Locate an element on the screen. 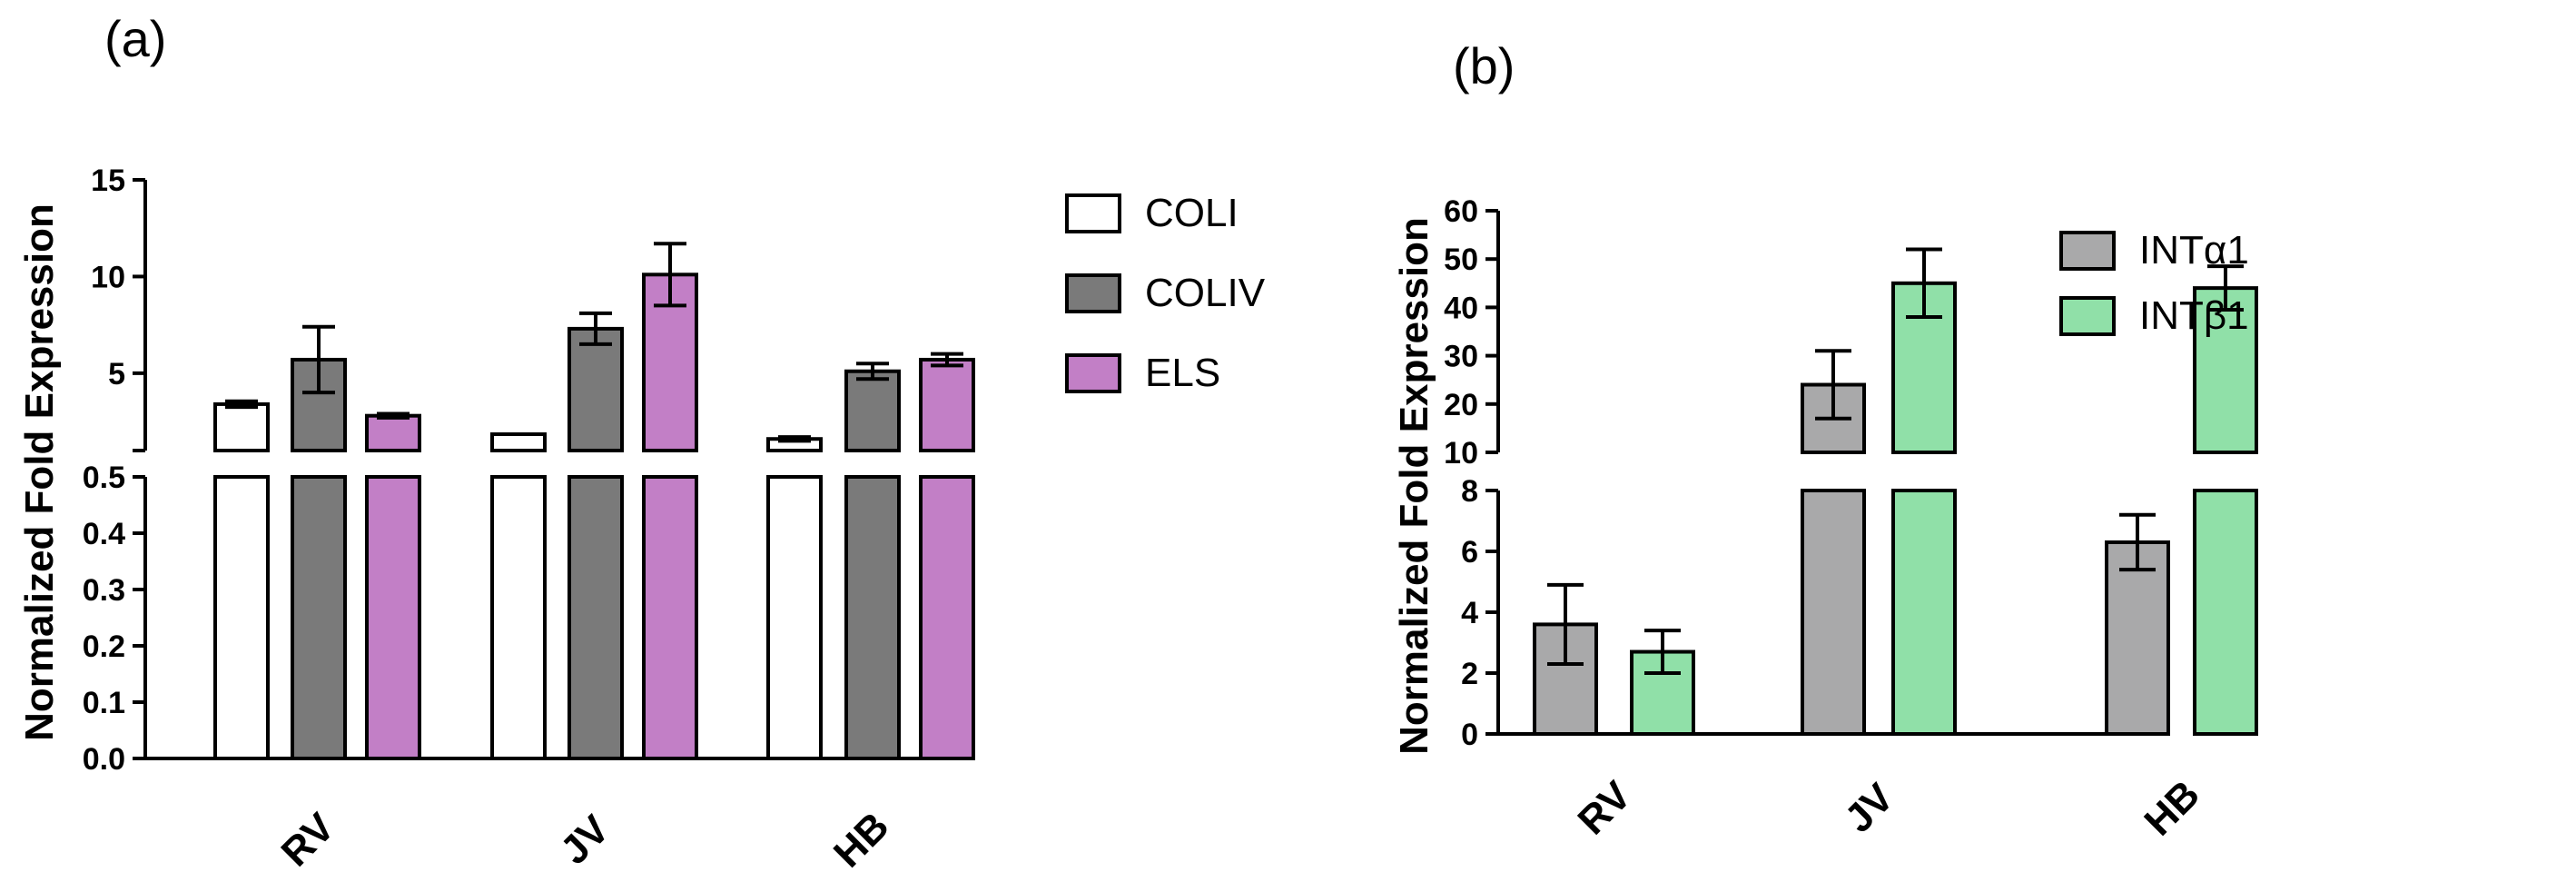  bar-coli-rv-error is located at coordinates (241, 404).